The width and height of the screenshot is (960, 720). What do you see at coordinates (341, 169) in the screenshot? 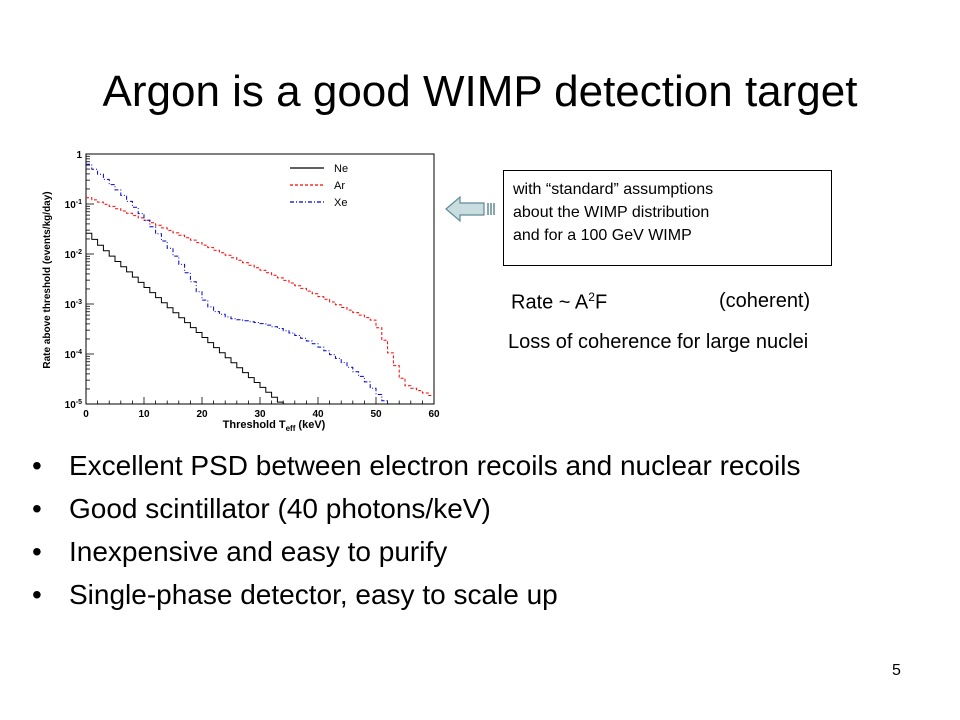
I see `legend-label-ne: Ne` at bounding box center [341, 169].